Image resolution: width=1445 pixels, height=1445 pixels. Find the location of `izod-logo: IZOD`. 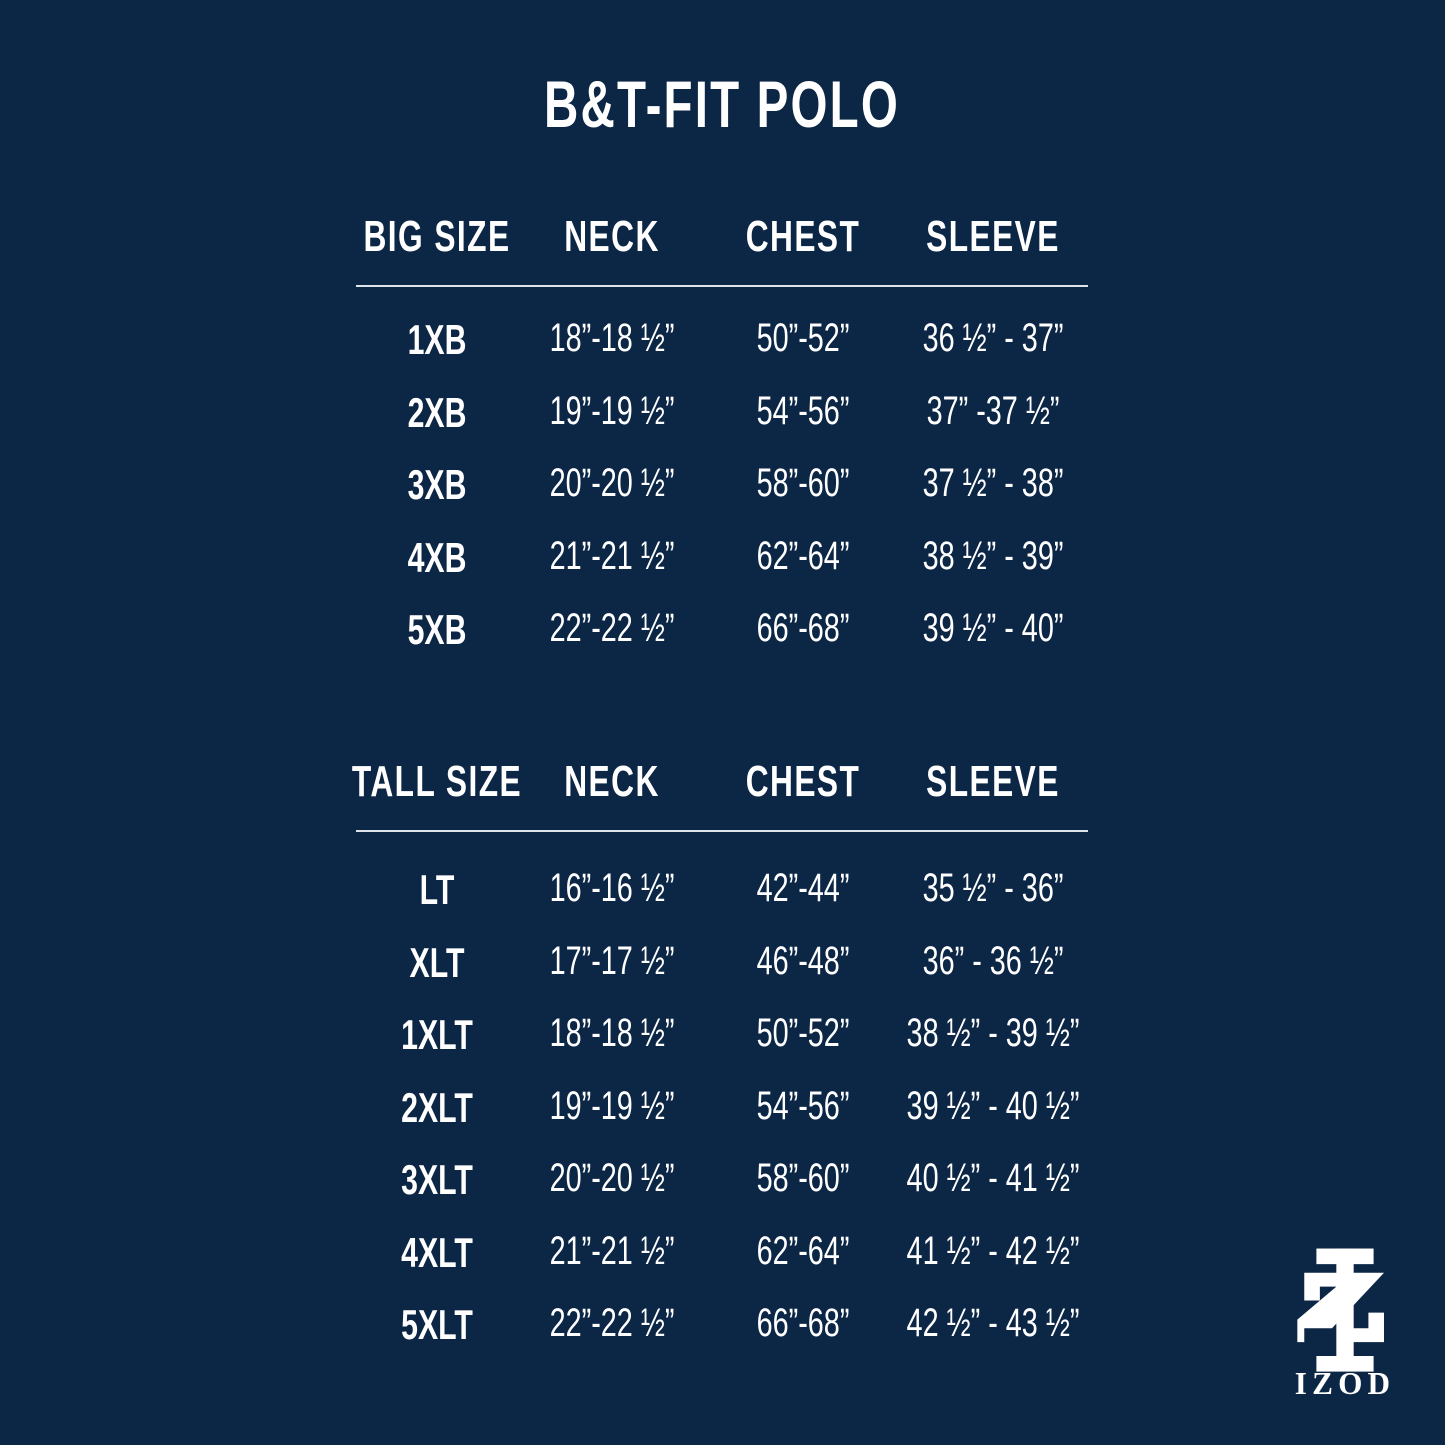

izod-logo: IZOD is located at coordinates (1345, 1324).